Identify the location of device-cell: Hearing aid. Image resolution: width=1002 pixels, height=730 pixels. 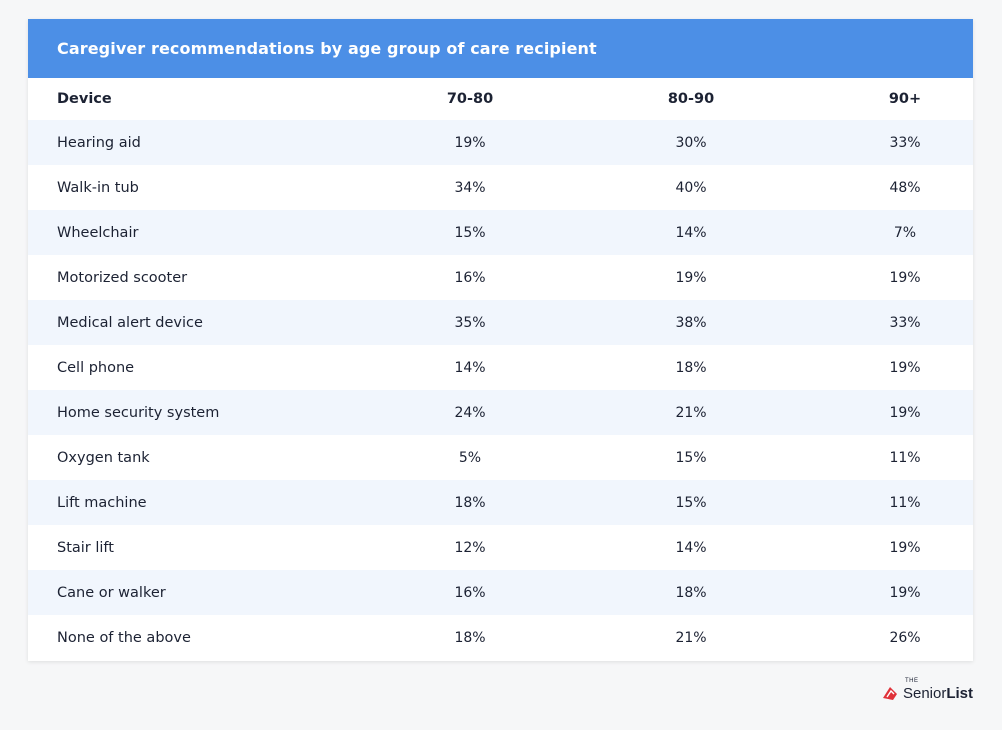
(99, 142).